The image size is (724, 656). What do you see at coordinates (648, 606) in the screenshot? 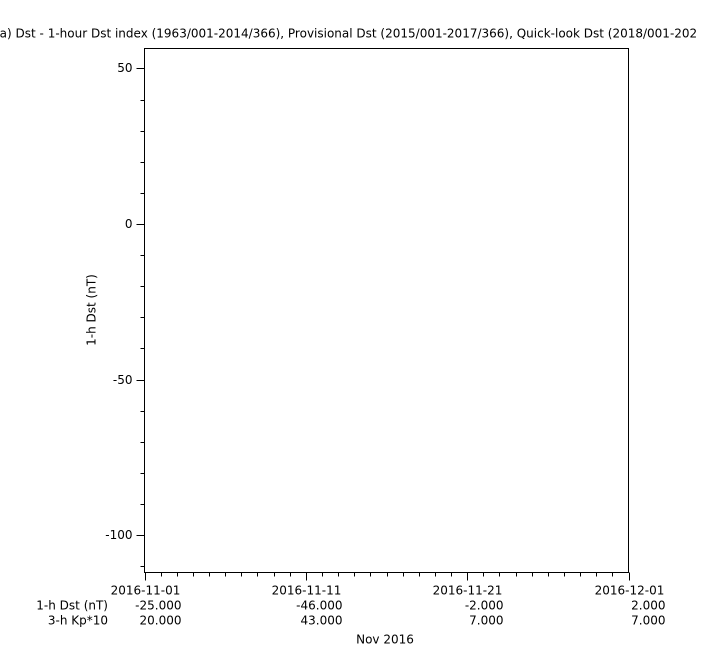
I see `tick-row-value: 2.000` at bounding box center [648, 606].